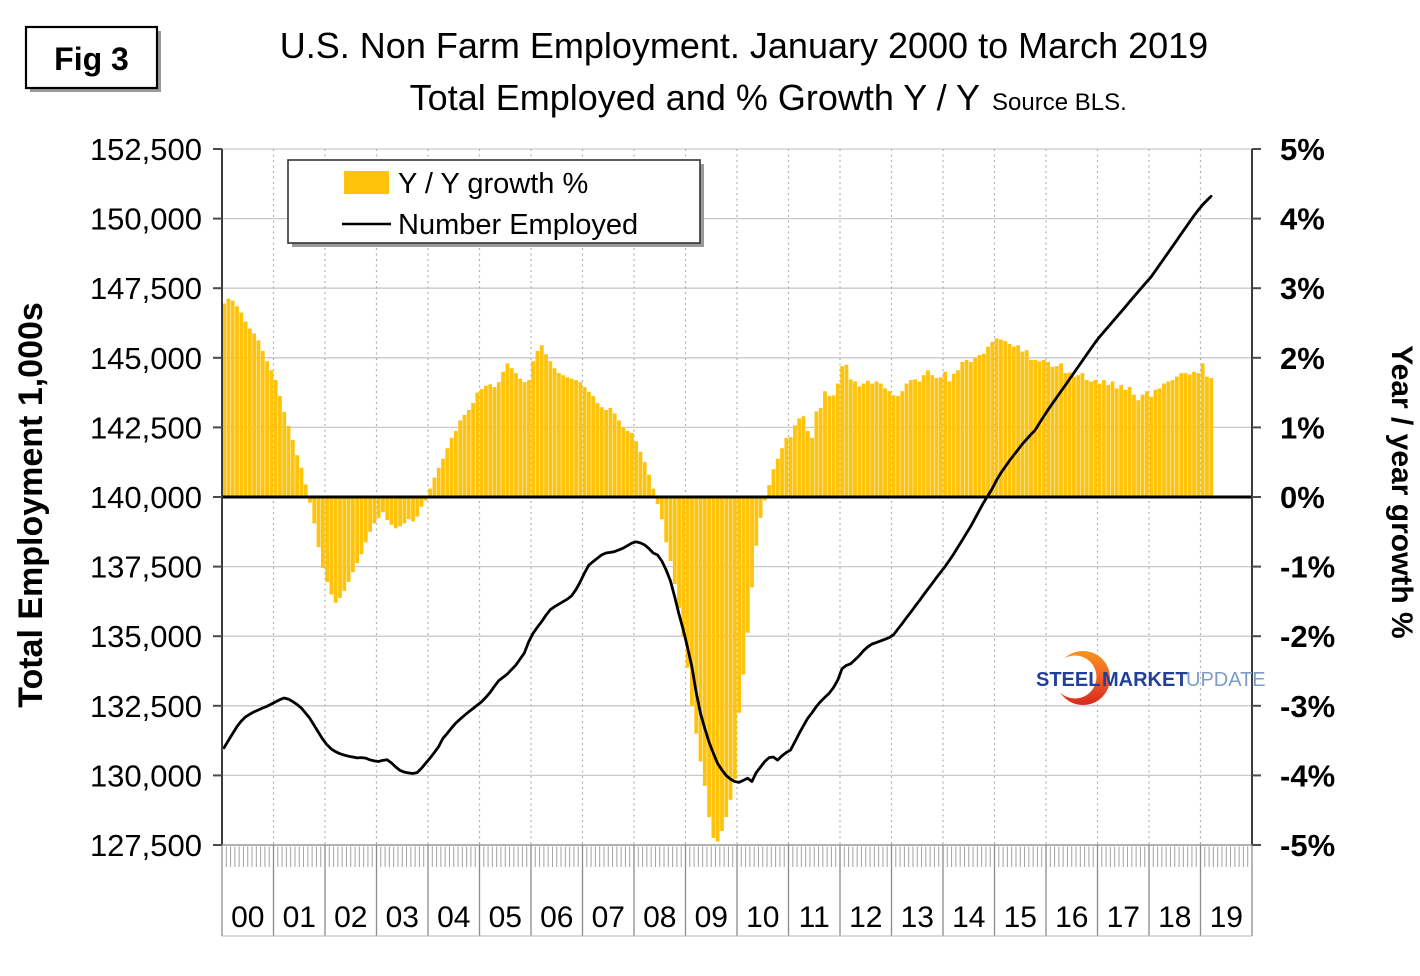 This screenshot has width=1420, height=976. Describe the element at coordinates (659, 917) in the screenshot. I see `year-label: 08` at that location.